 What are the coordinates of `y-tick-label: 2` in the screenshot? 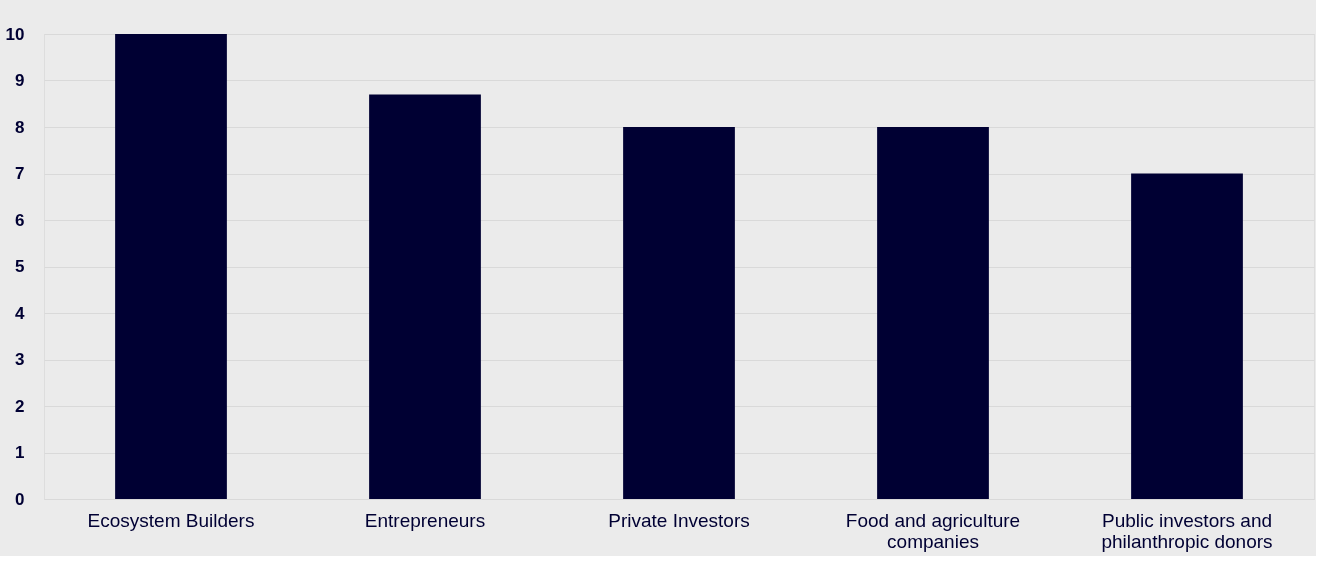 It's located at (20, 406).